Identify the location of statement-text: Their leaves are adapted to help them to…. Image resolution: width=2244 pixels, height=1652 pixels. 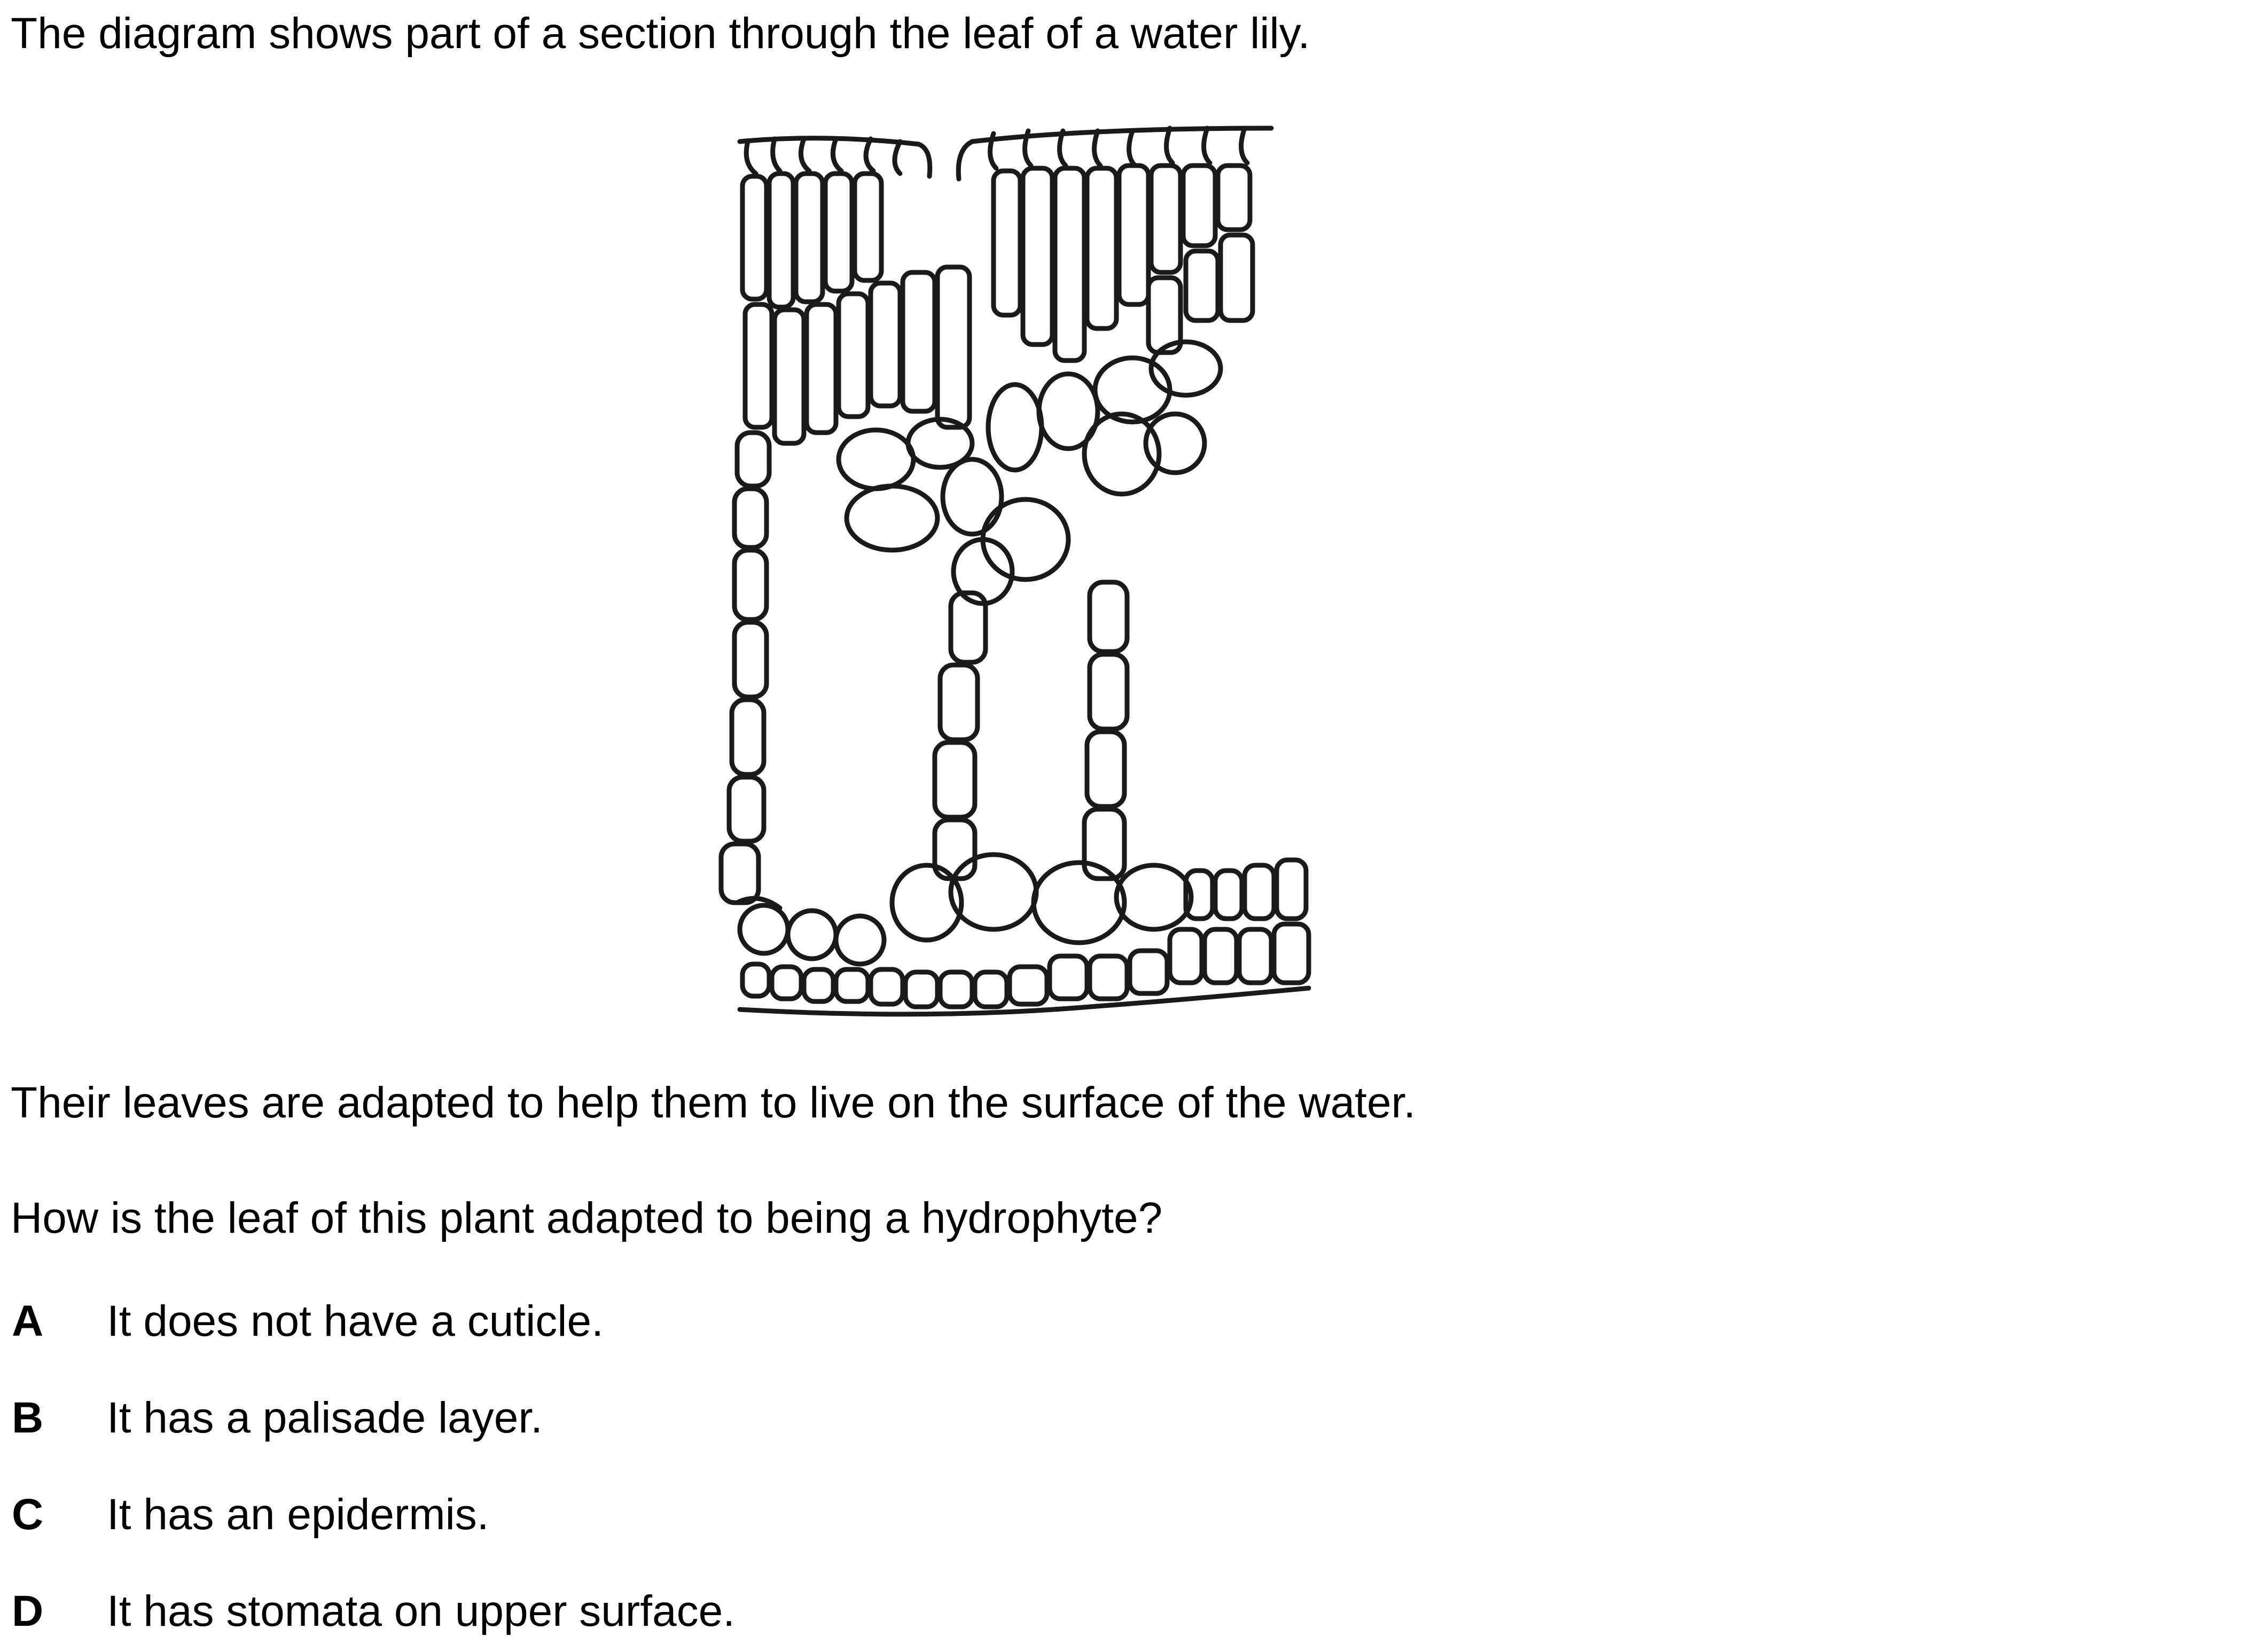
(713, 1102).